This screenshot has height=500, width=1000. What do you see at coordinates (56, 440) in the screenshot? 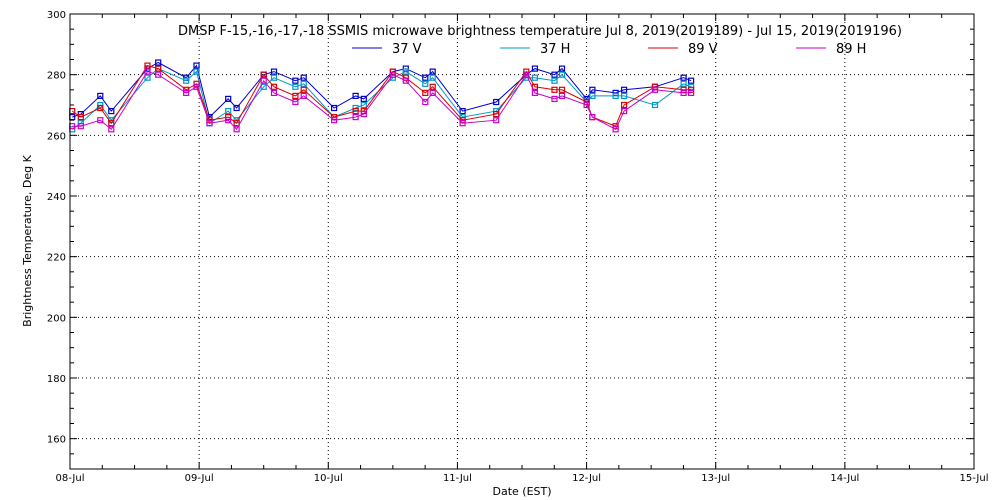
I see `y-tick-label: 160` at bounding box center [56, 440].